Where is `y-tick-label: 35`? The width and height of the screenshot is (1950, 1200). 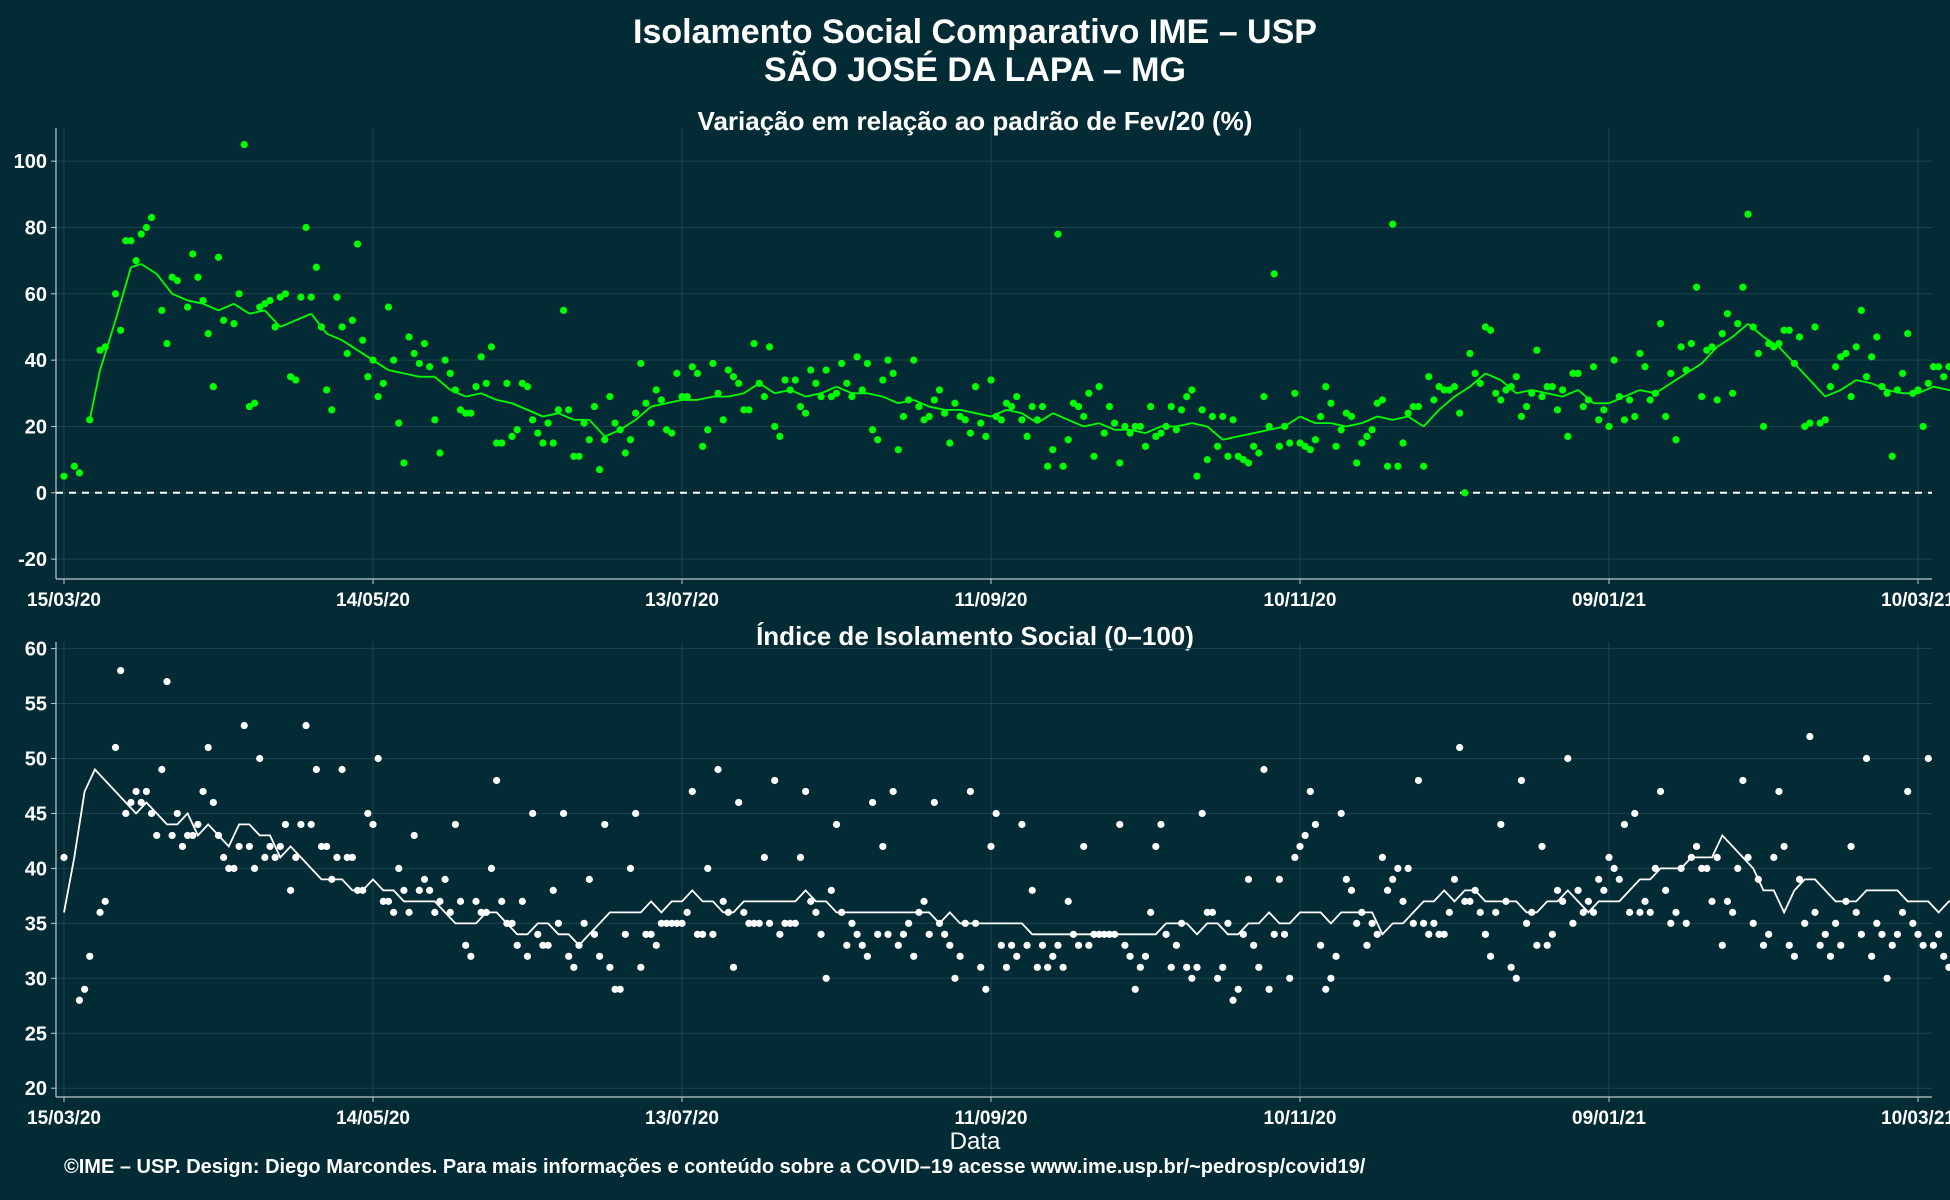
y-tick-label: 35 is located at coordinates (36, 924).